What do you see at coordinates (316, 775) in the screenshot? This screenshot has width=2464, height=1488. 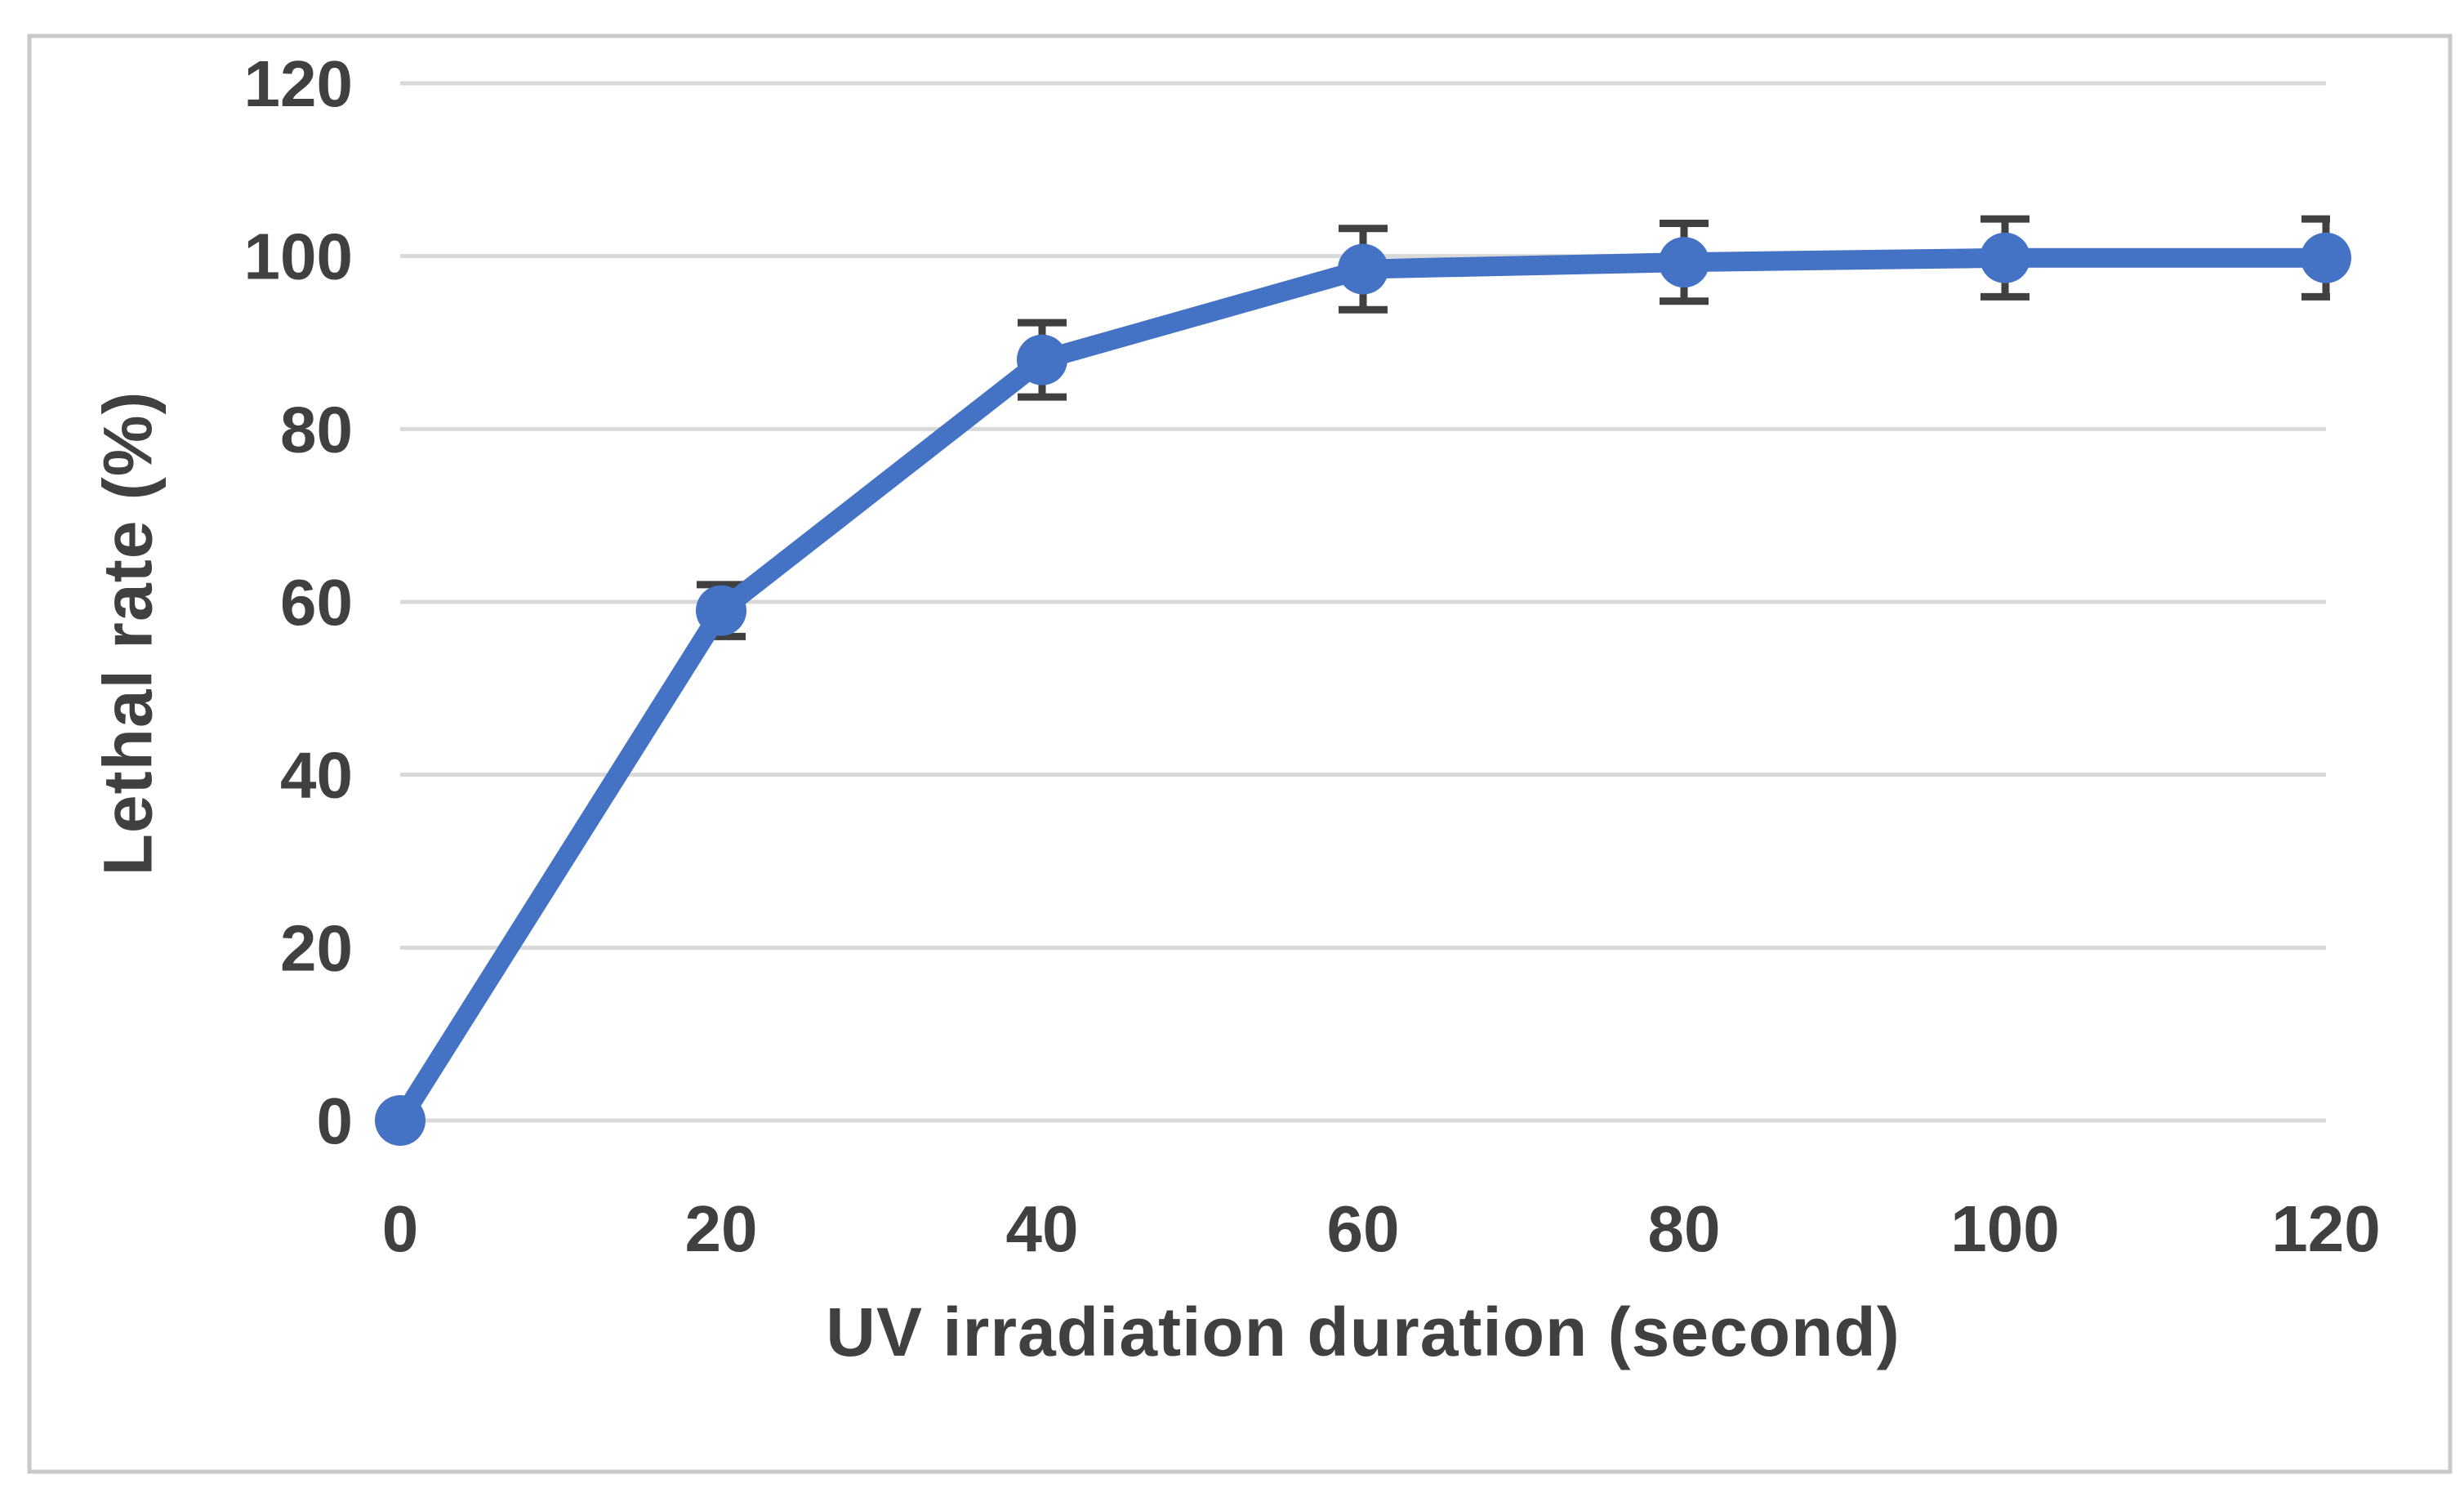 I see `y-tick-label: 40` at bounding box center [316, 775].